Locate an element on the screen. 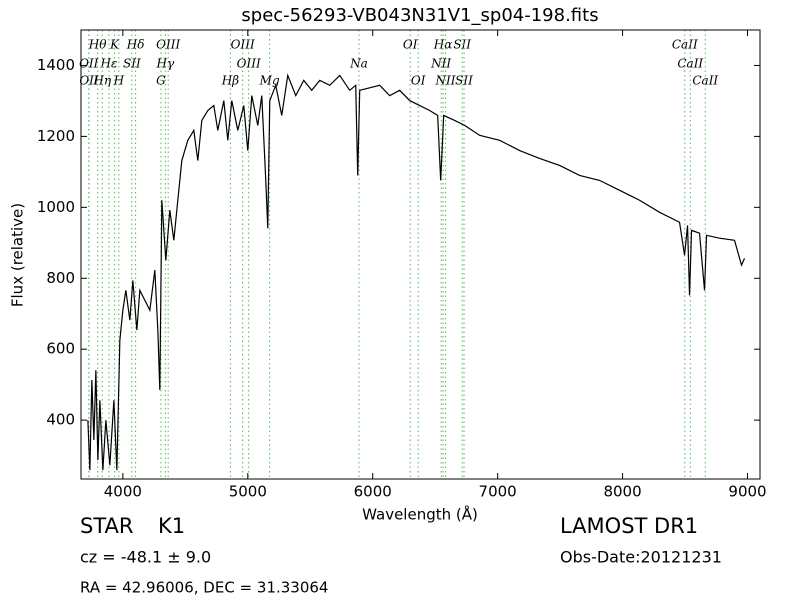 The height and width of the screenshot is (600, 800). x-axis-label: Wavelength (Å) is located at coordinates (420, 514).